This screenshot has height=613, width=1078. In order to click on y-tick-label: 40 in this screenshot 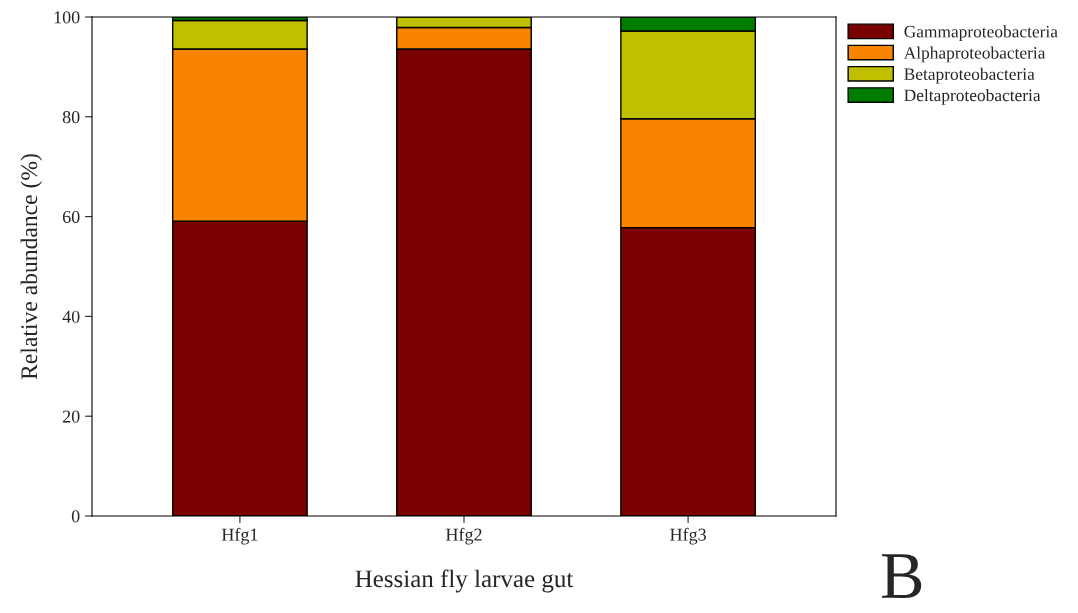, I will do `click(71, 316)`.